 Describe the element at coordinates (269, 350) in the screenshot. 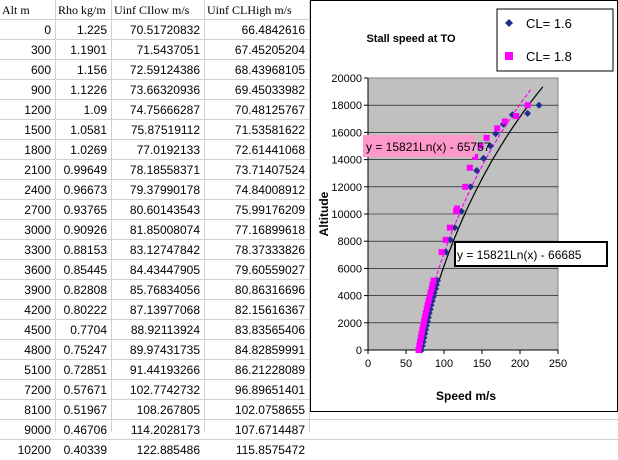

I see `table-cell: 84.82859991` at that location.